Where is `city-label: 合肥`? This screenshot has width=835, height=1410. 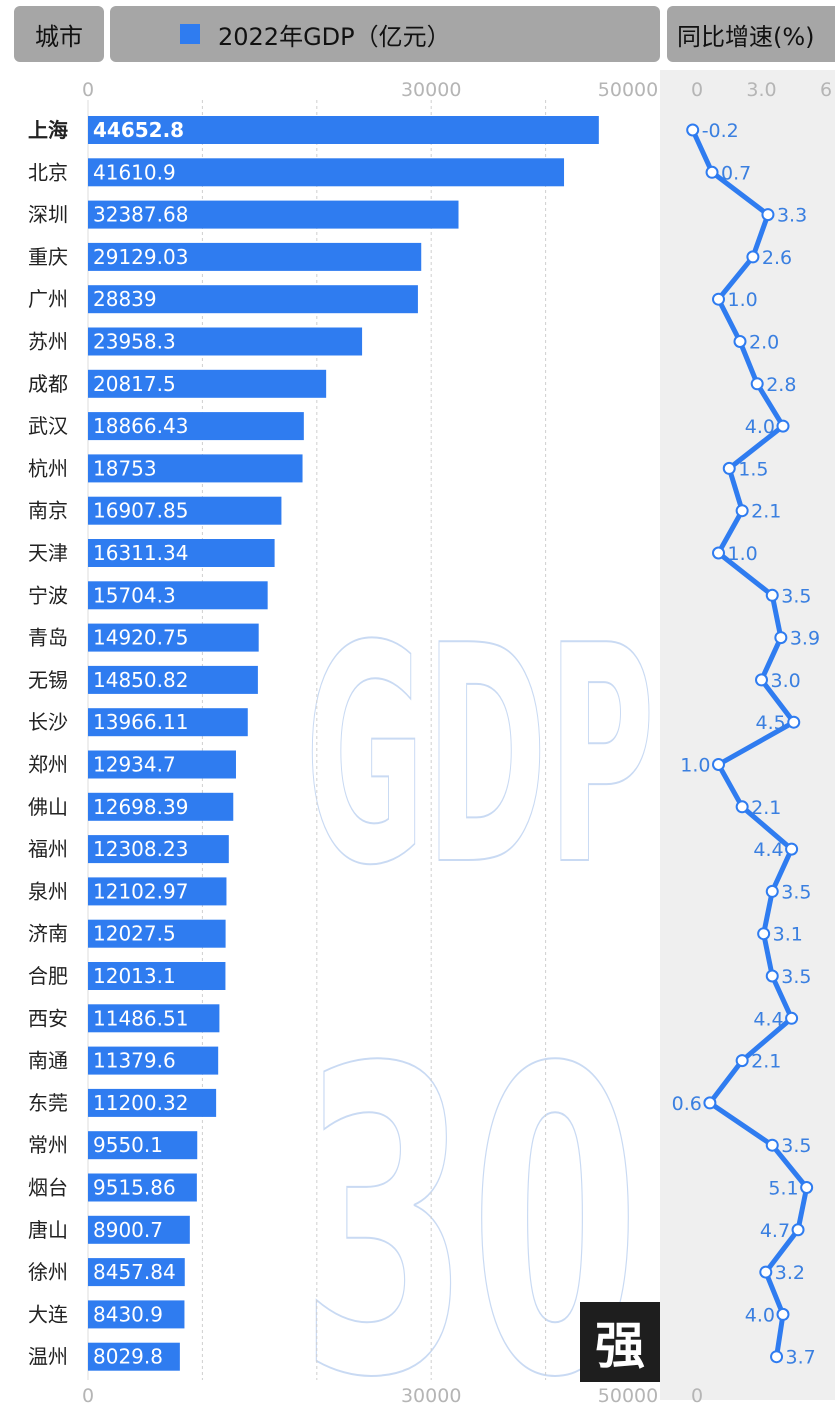 city-label: 合肥 is located at coordinates (48, 976).